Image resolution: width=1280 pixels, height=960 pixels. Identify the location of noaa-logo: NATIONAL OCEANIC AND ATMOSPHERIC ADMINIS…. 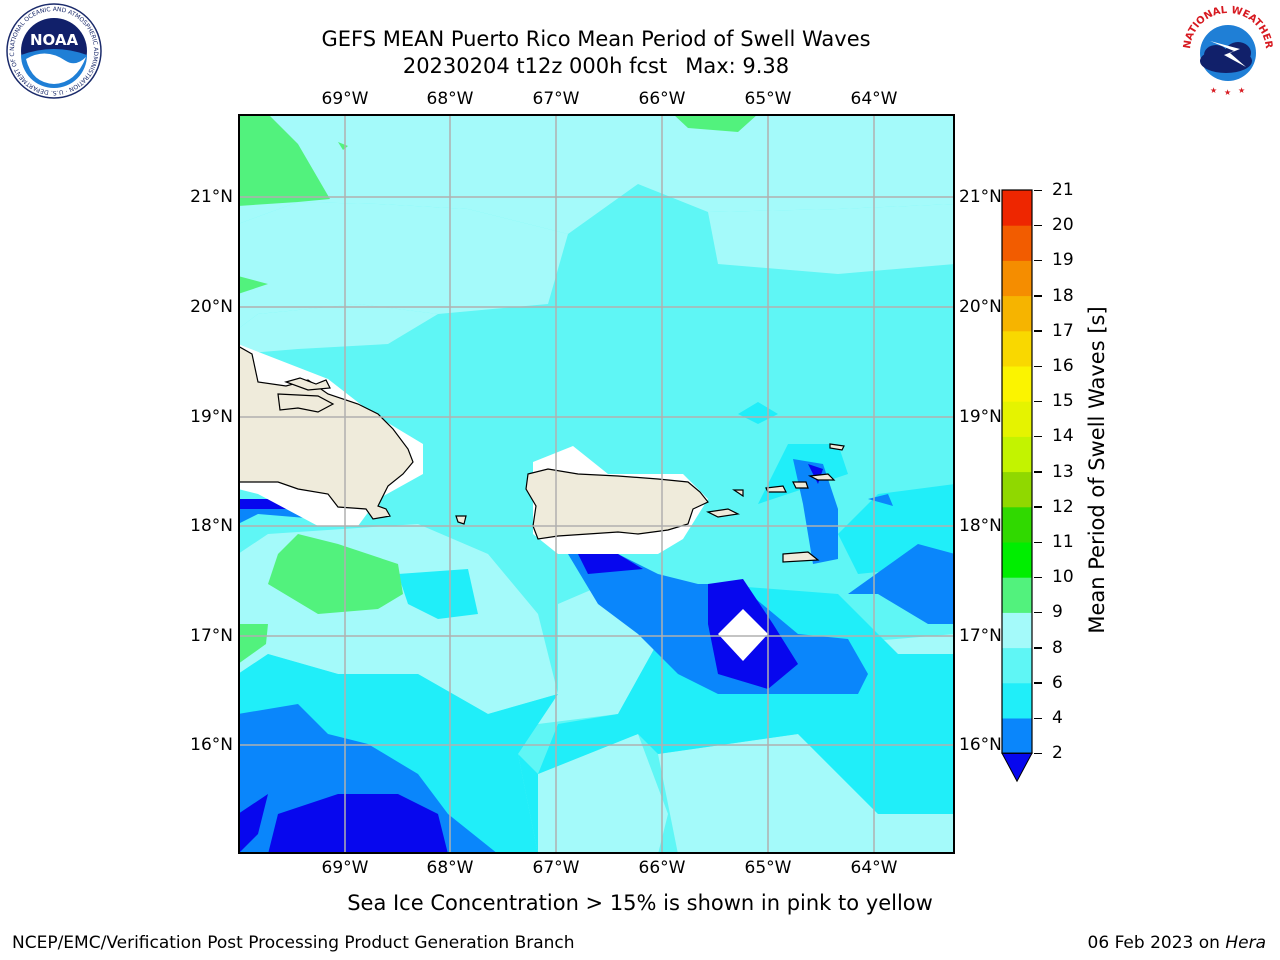
(52, 49).